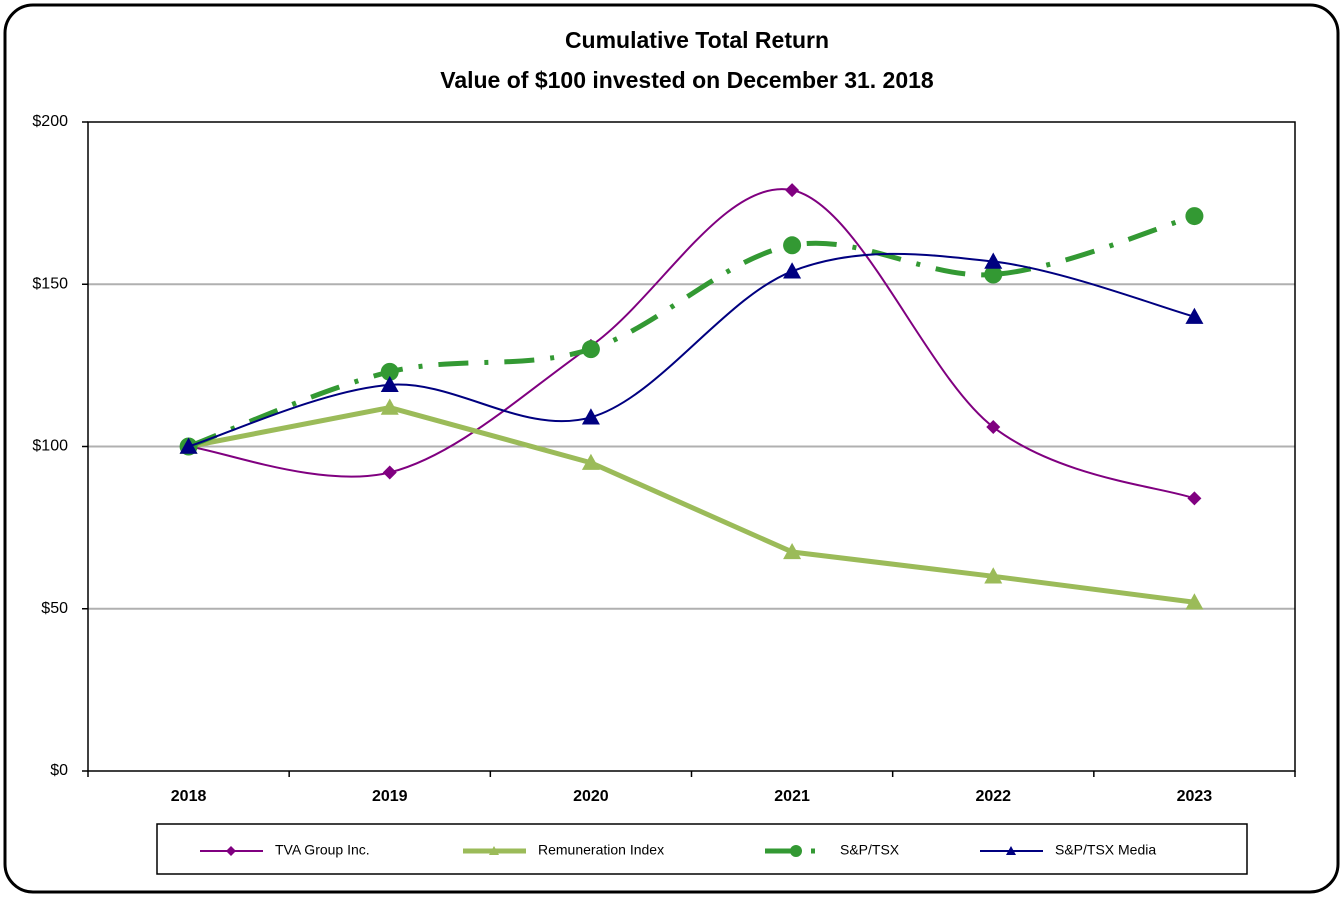 This screenshot has width=1343, height=897. What do you see at coordinates (993, 796) in the screenshot?
I see `x-tick-label: 2022` at bounding box center [993, 796].